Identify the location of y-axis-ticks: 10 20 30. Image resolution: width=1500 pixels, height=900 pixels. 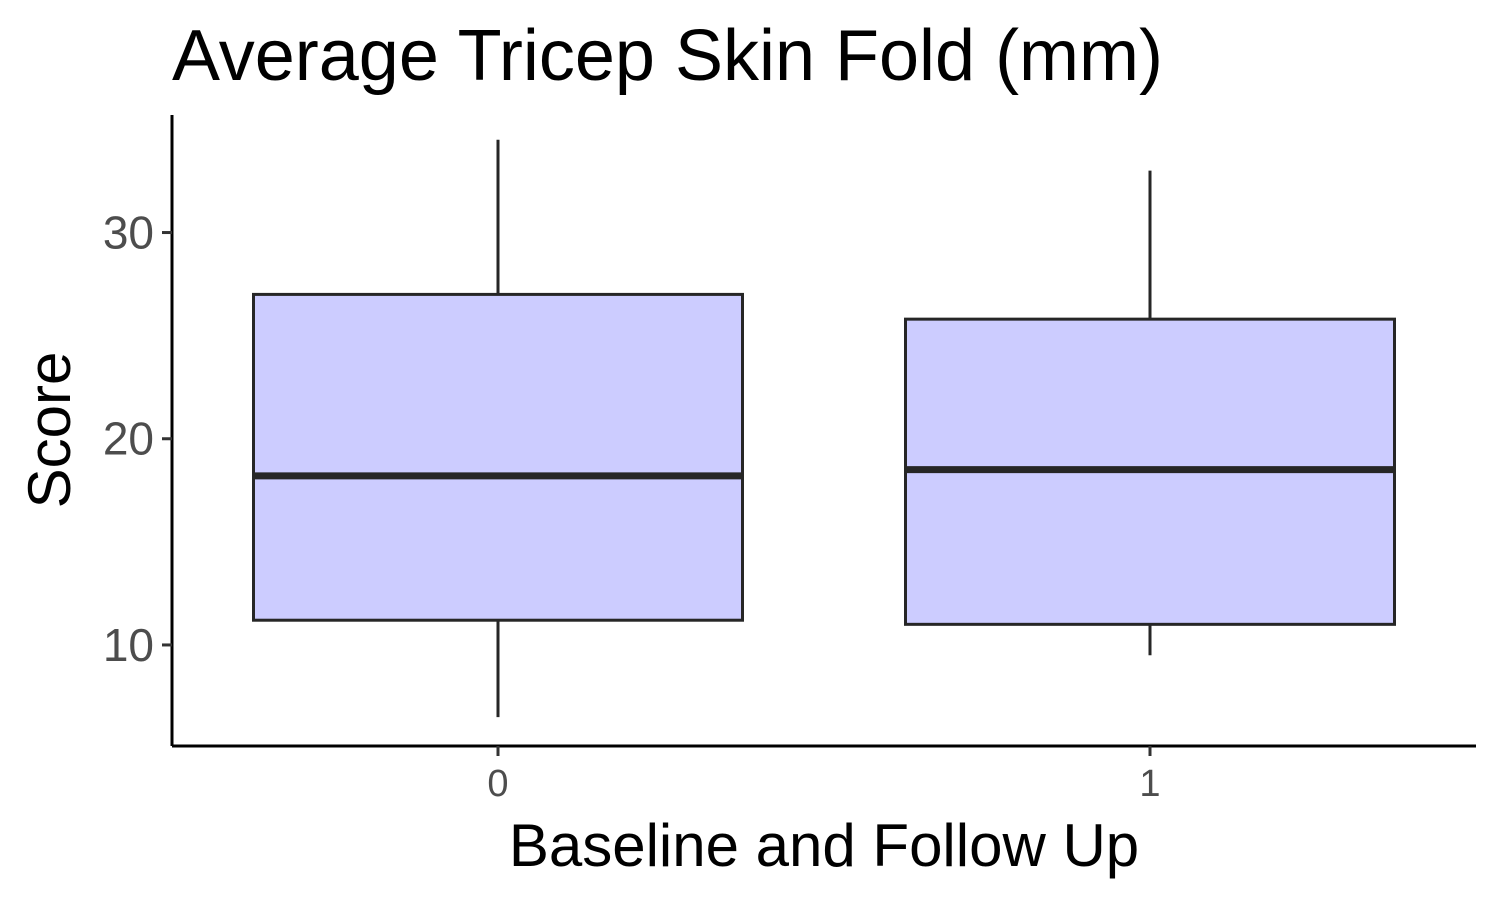
(137, 439).